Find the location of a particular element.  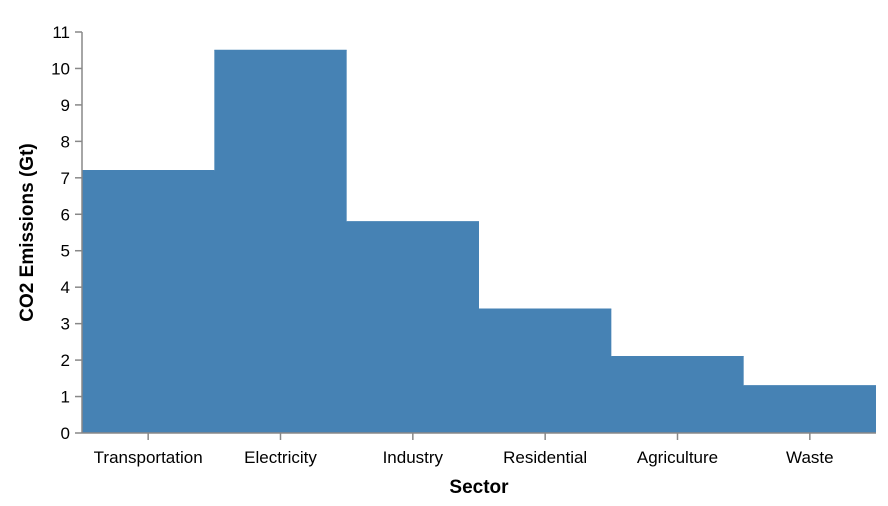

x-tick-label-transportation: Transportation is located at coordinates (148, 457).